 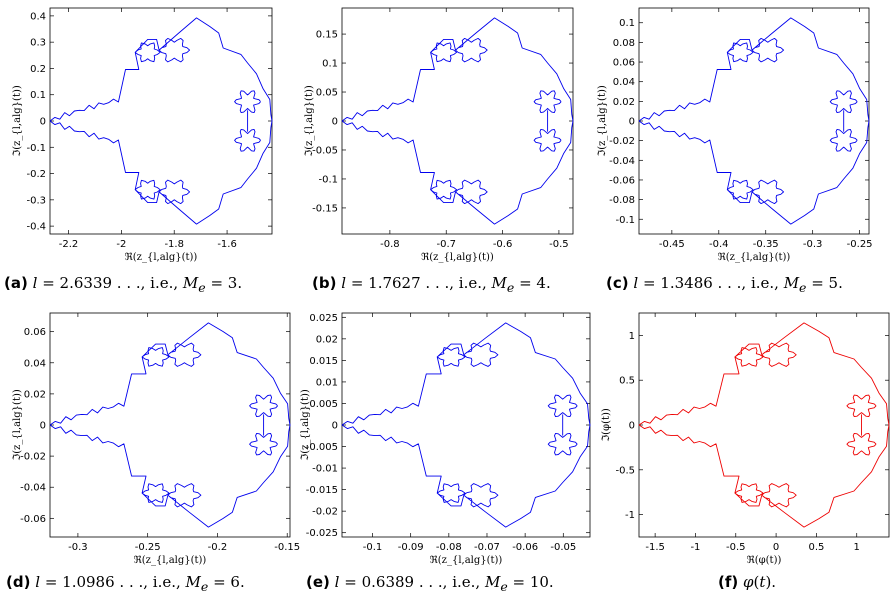 What do you see at coordinates (390, 244) in the screenshot?
I see `x-tick-label: -0.8` at bounding box center [390, 244].